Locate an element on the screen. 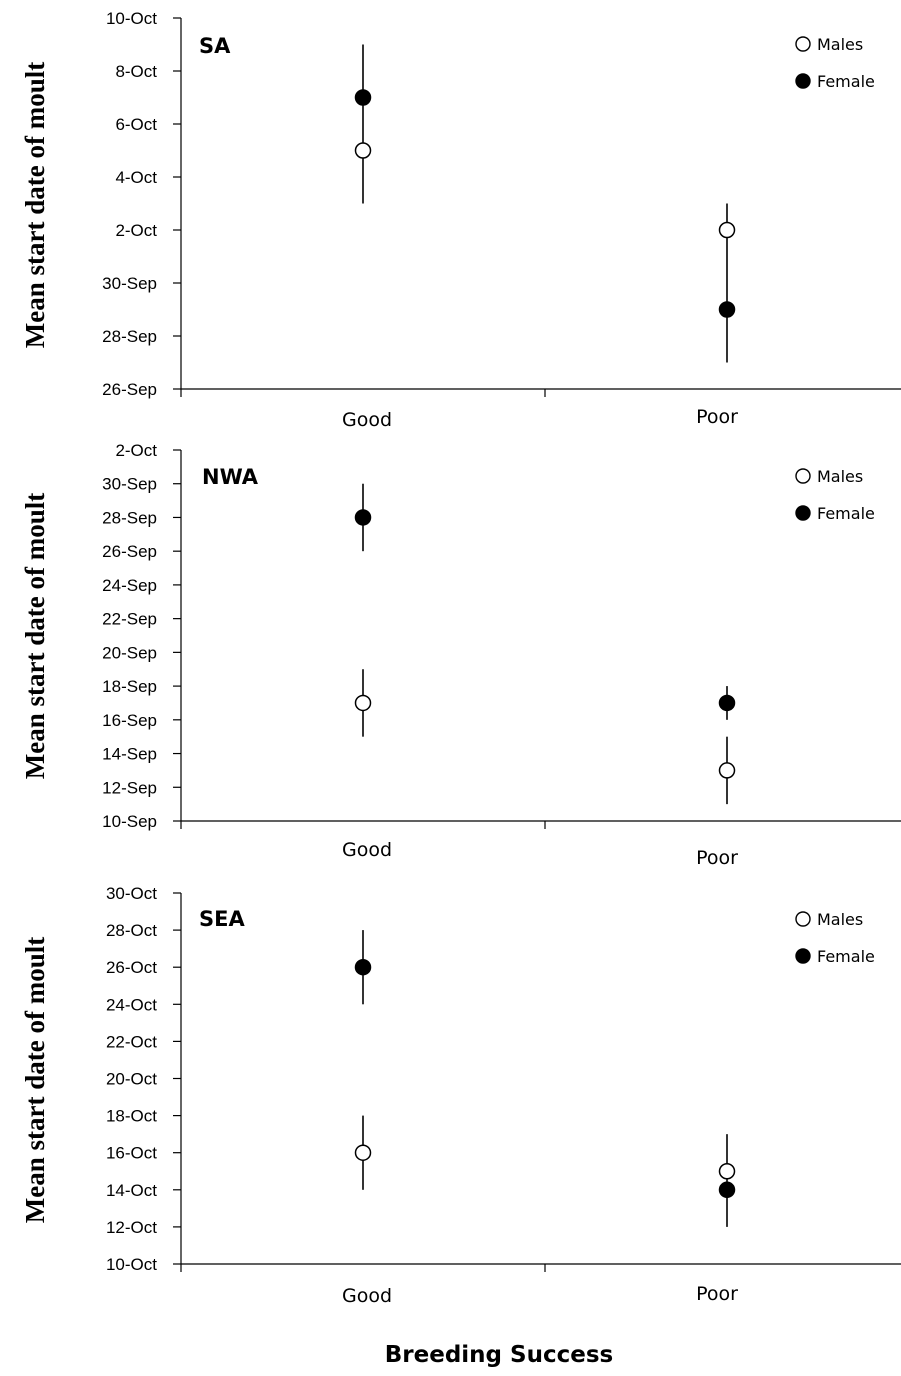 The height and width of the screenshot is (1376, 901). y-tick-label: 26-Oct is located at coordinates (131, 967).